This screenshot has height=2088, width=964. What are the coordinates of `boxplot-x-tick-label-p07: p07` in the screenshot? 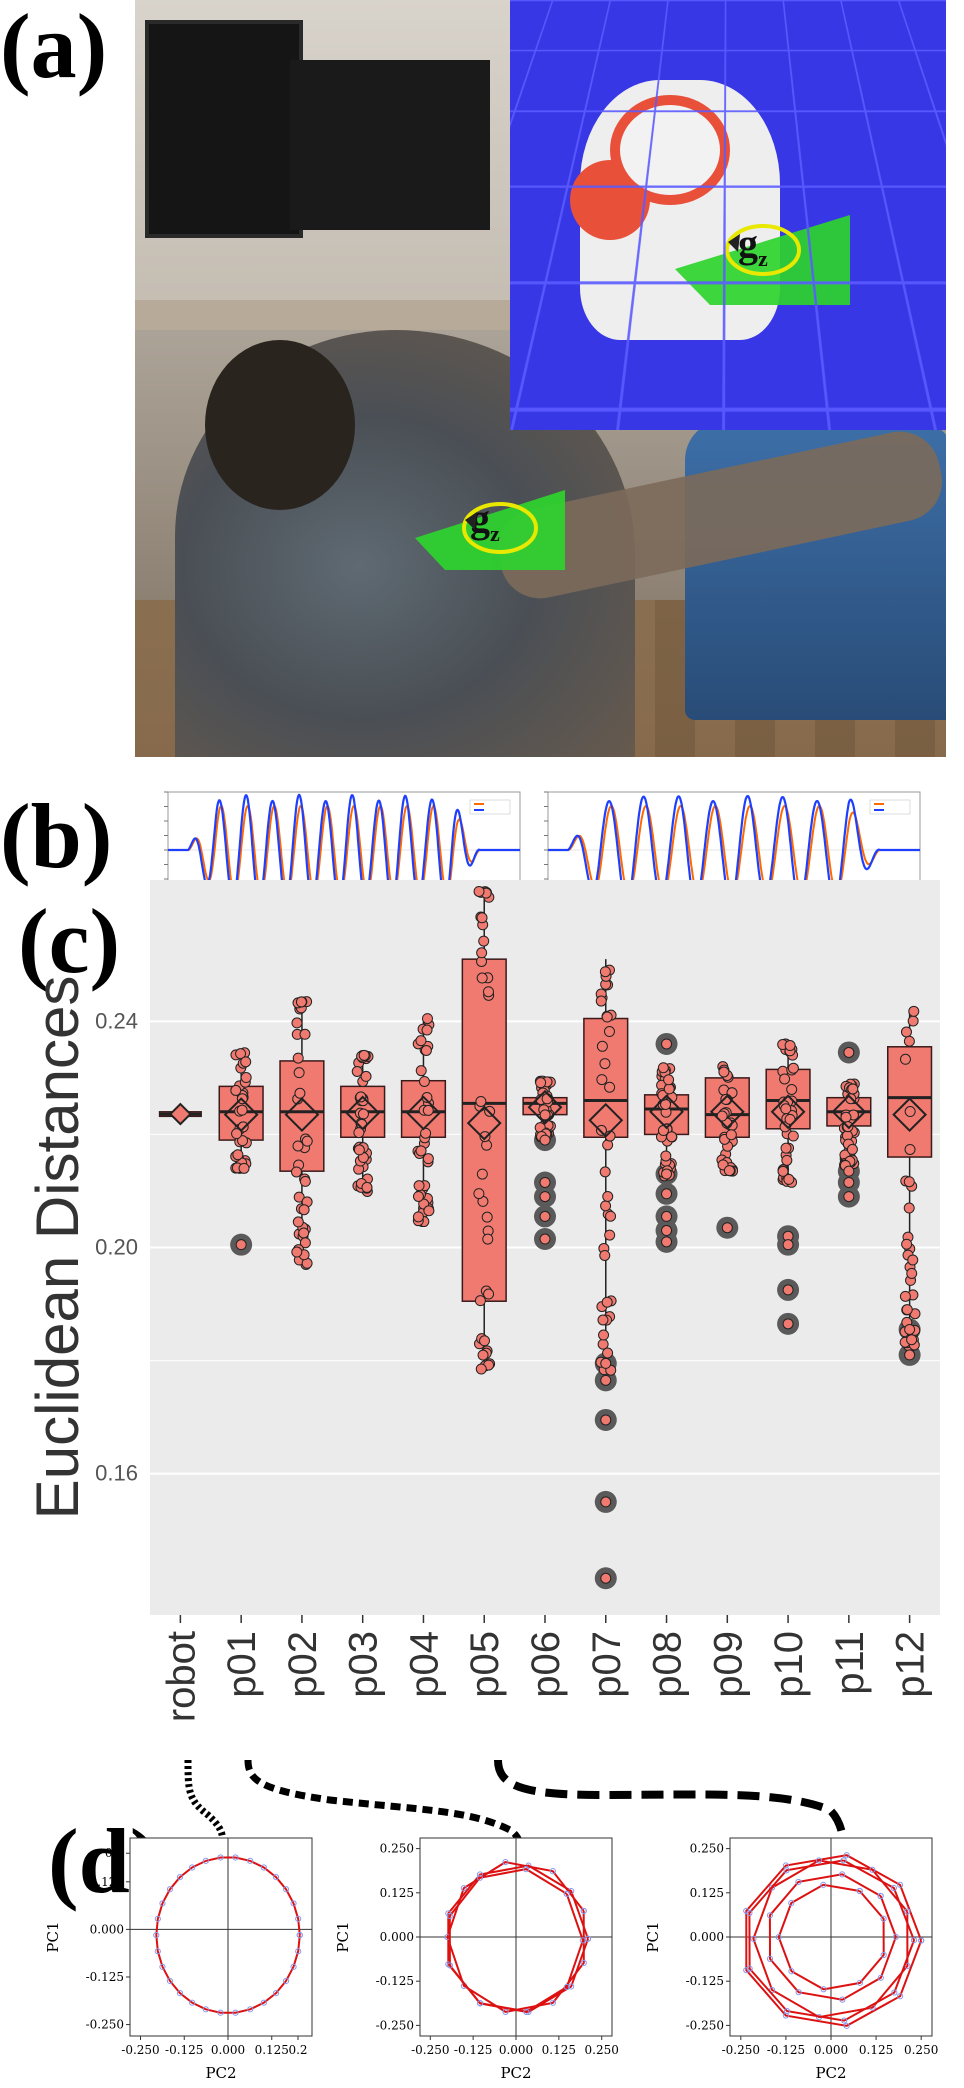 It's located at (607, 1664).